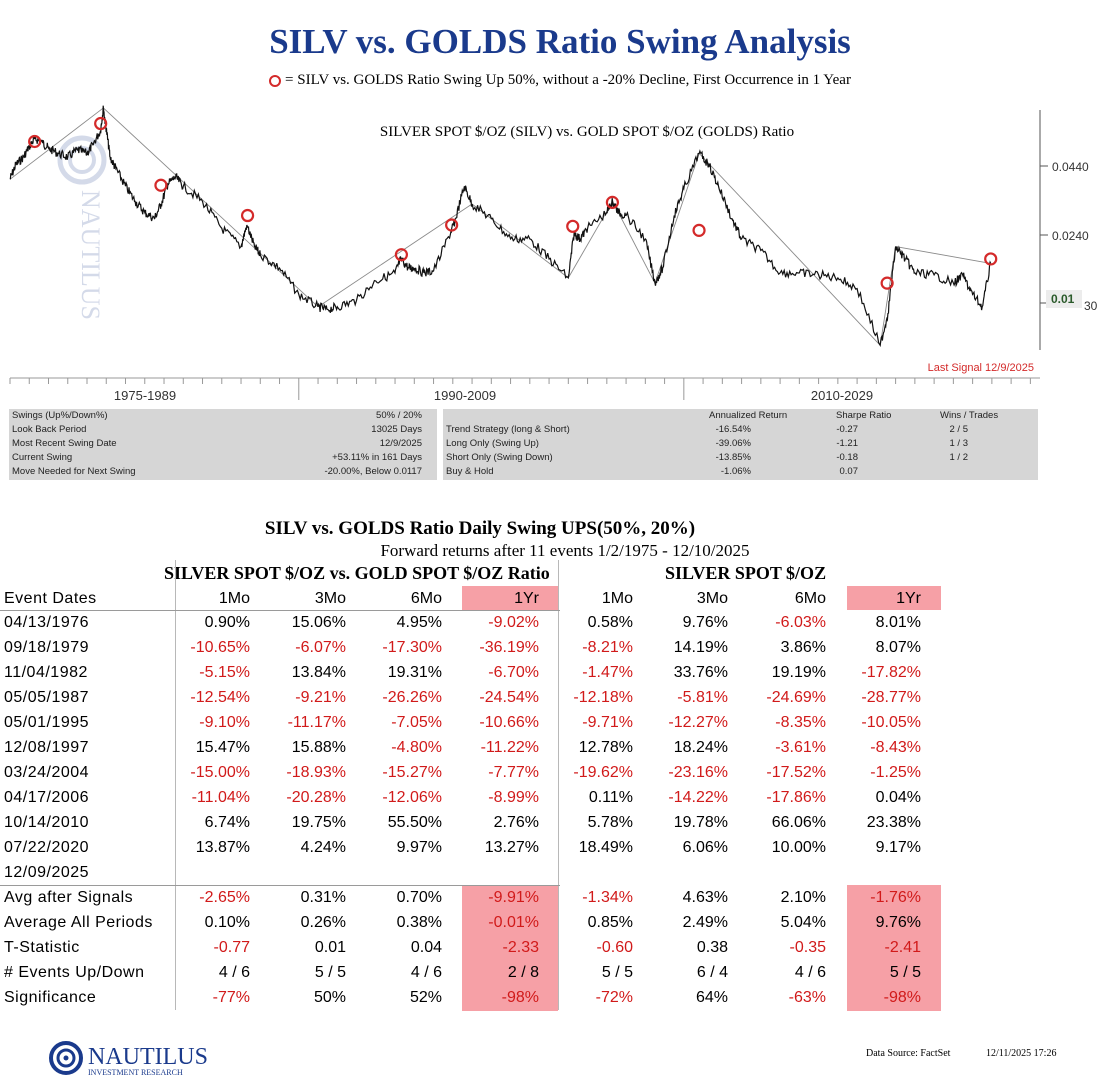 The image size is (1120, 1089). Describe the element at coordinates (74, 972) in the screenshot. I see `summary-label: # Events Up/Down` at that location.